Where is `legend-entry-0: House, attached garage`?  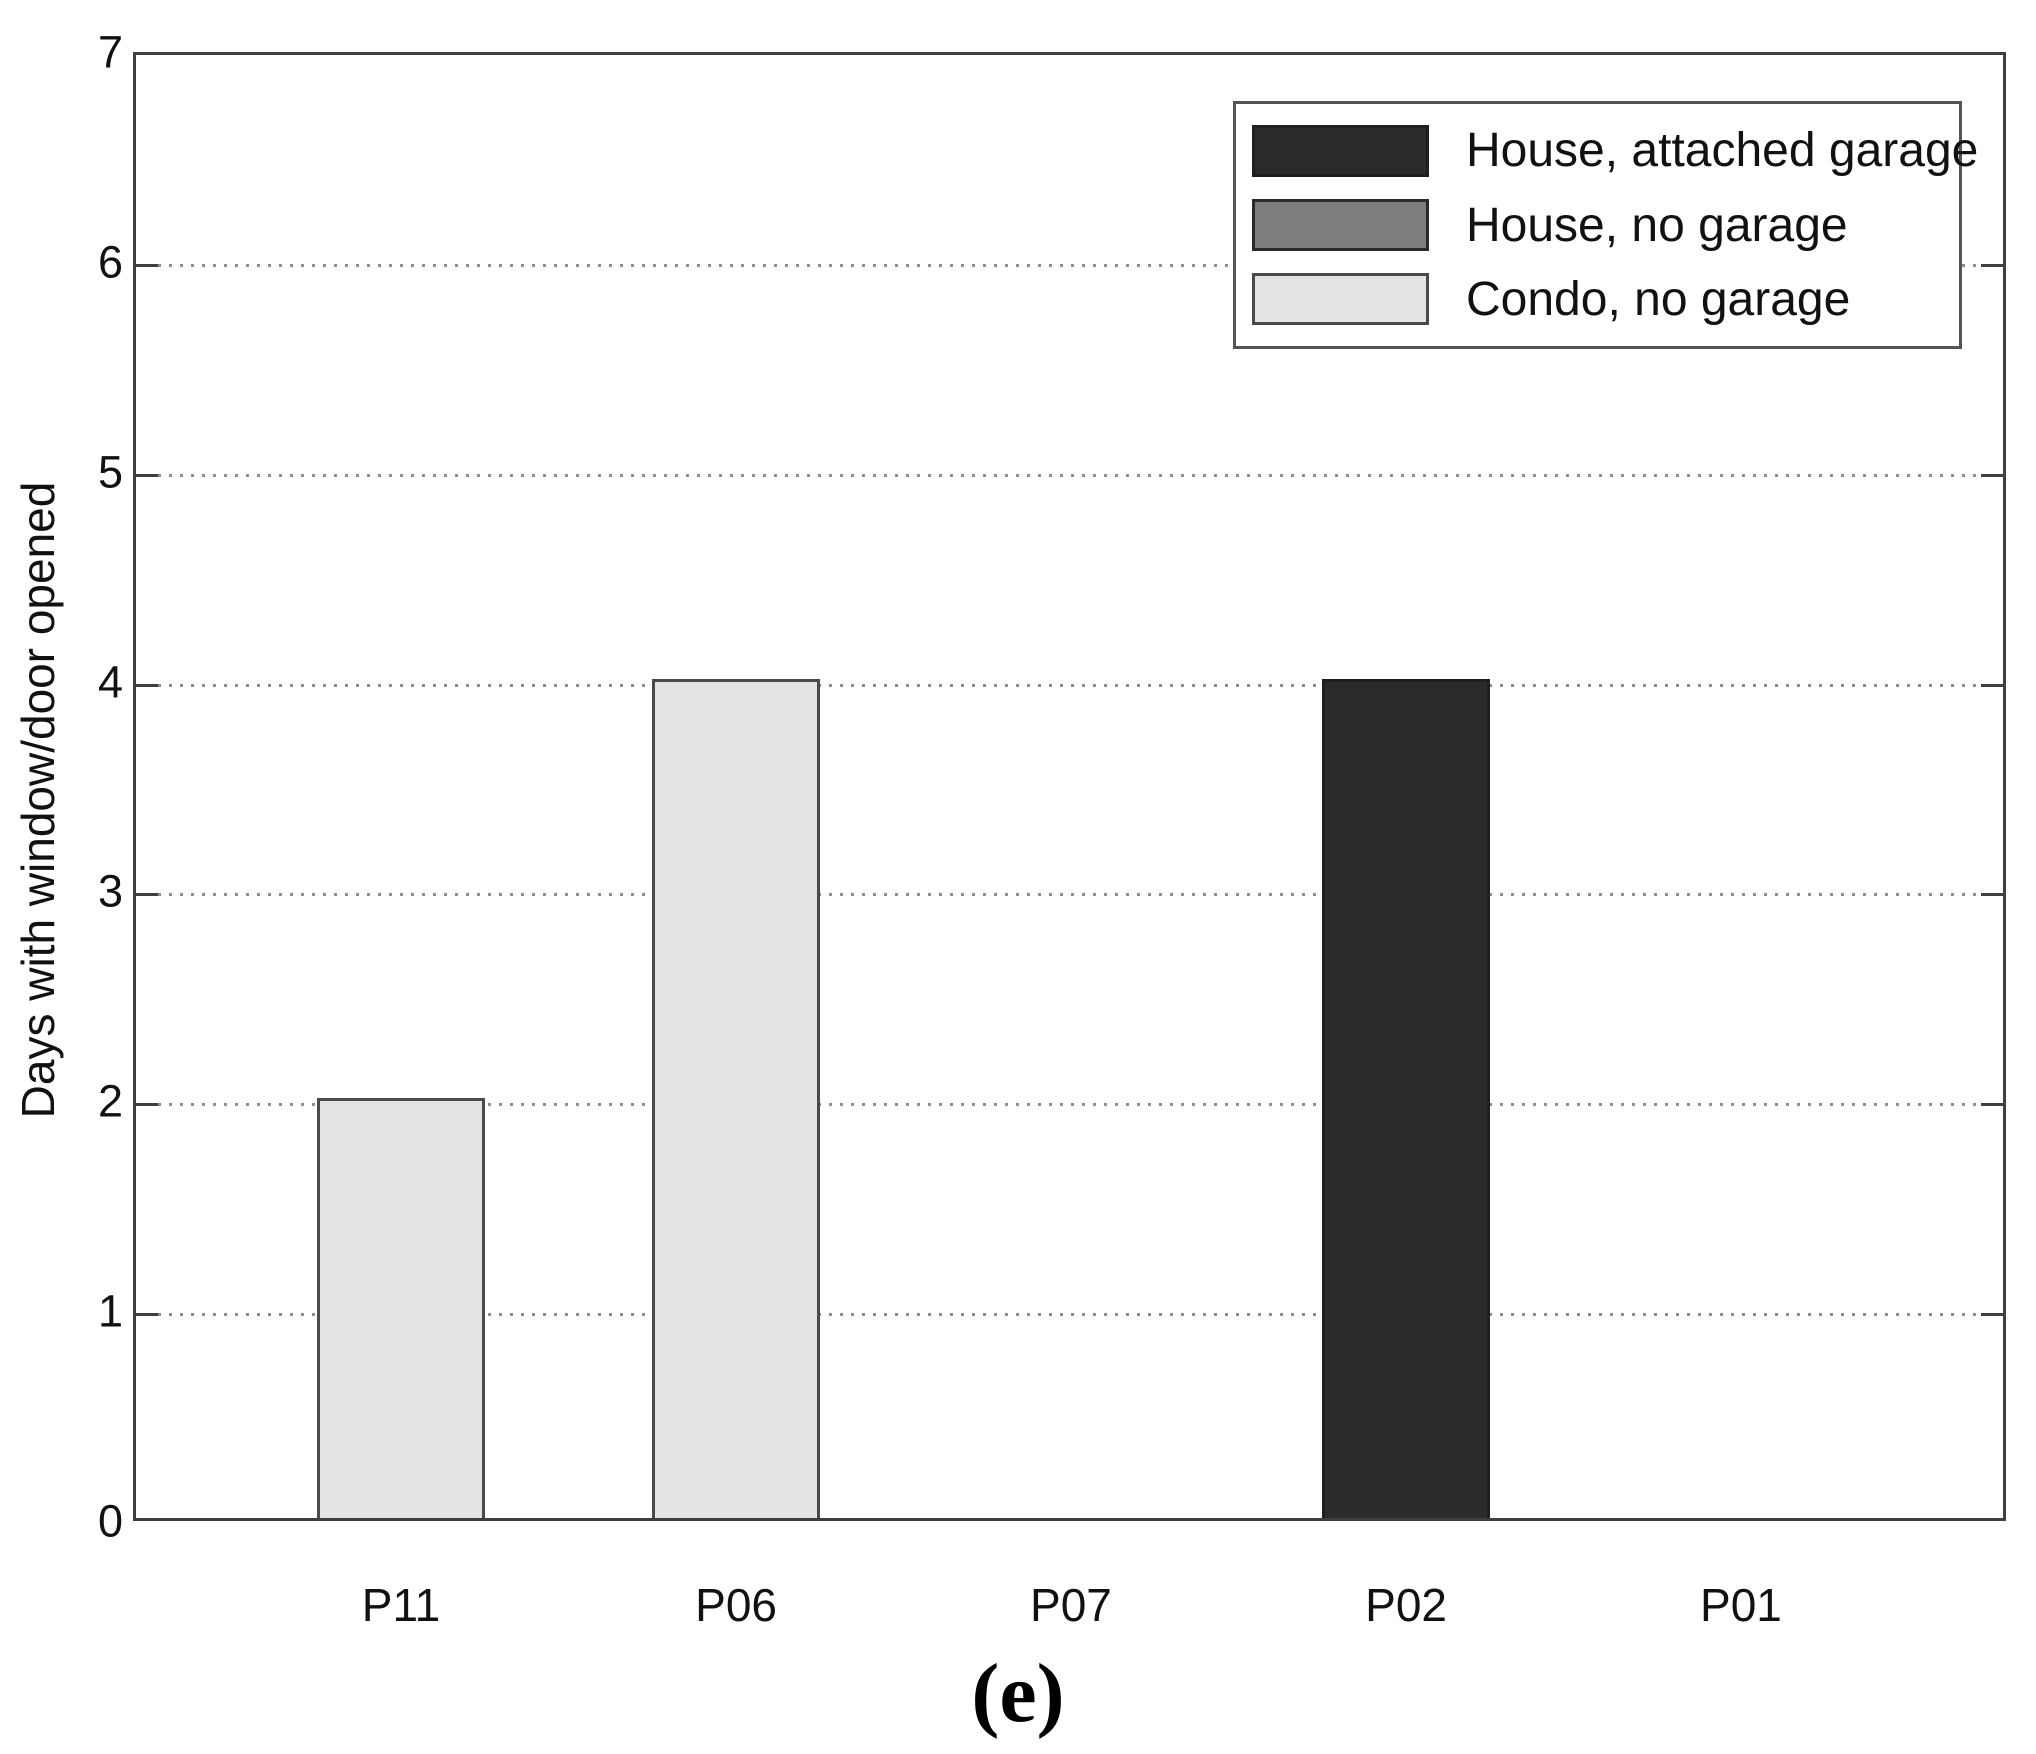
legend-entry-0: House, attached garage is located at coordinates (1607, 150).